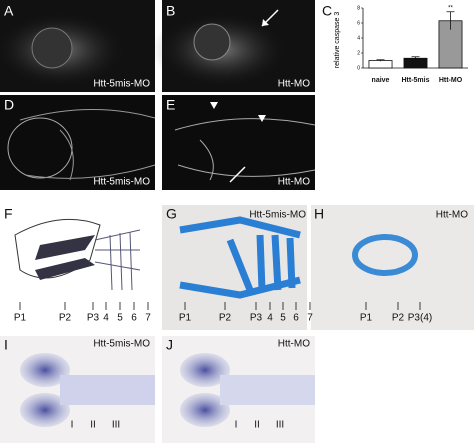 The height and width of the screenshot is (443, 474). What do you see at coordinates (358, 23) in the screenshot?
I see `y-tick-label: 6` at bounding box center [358, 23].